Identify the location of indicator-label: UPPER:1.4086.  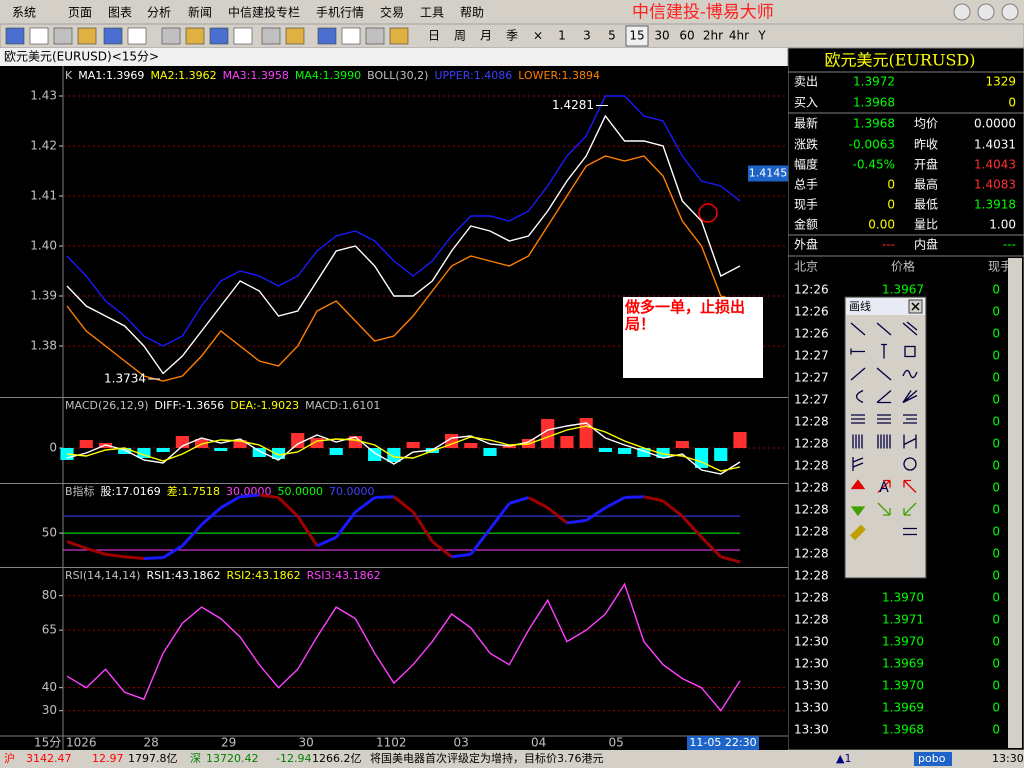
(473, 75).